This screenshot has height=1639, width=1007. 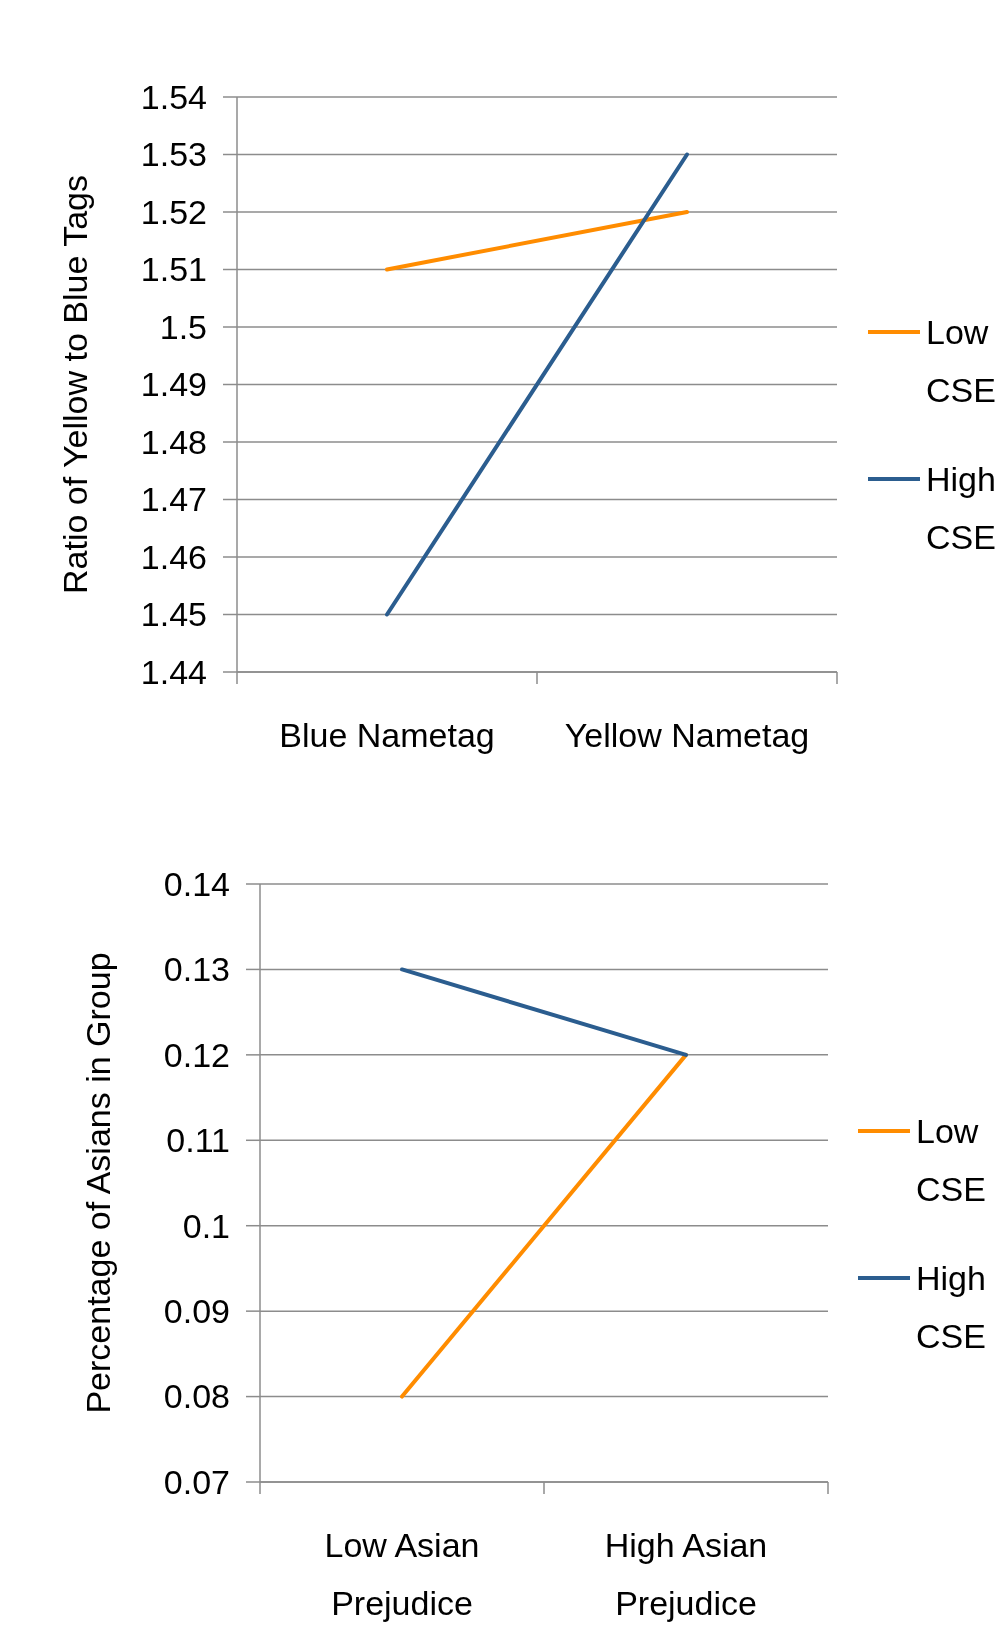 What do you see at coordinates (173, 154) in the screenshot?
I see `y-tick-label: 1.53` at bounding box center [173, 154].